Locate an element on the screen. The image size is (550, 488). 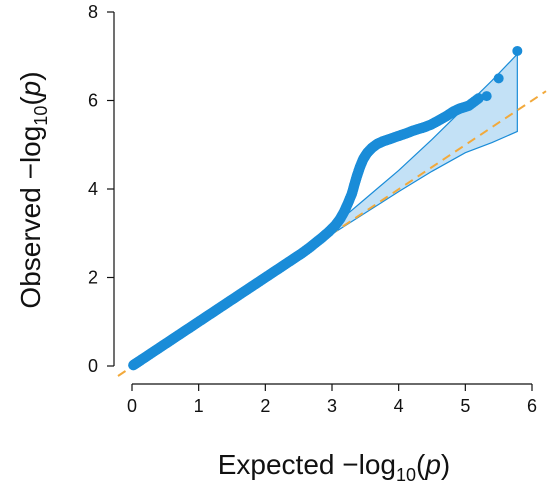
x-tick-label: 3 is located at coordinates (332, 406).